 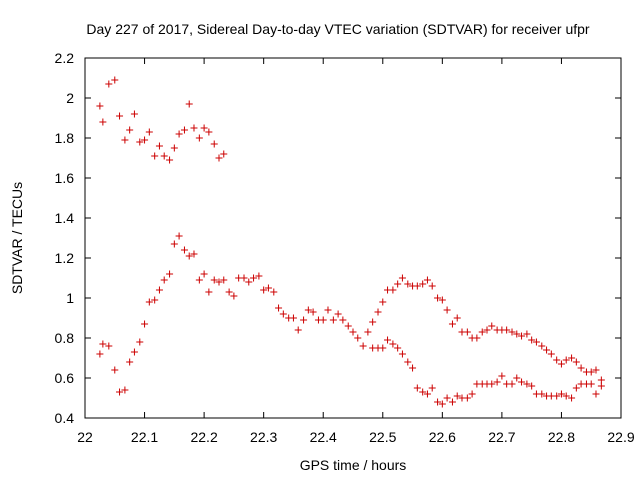 I want to click on y-tick-label: 2, so click(x=70, y=98).